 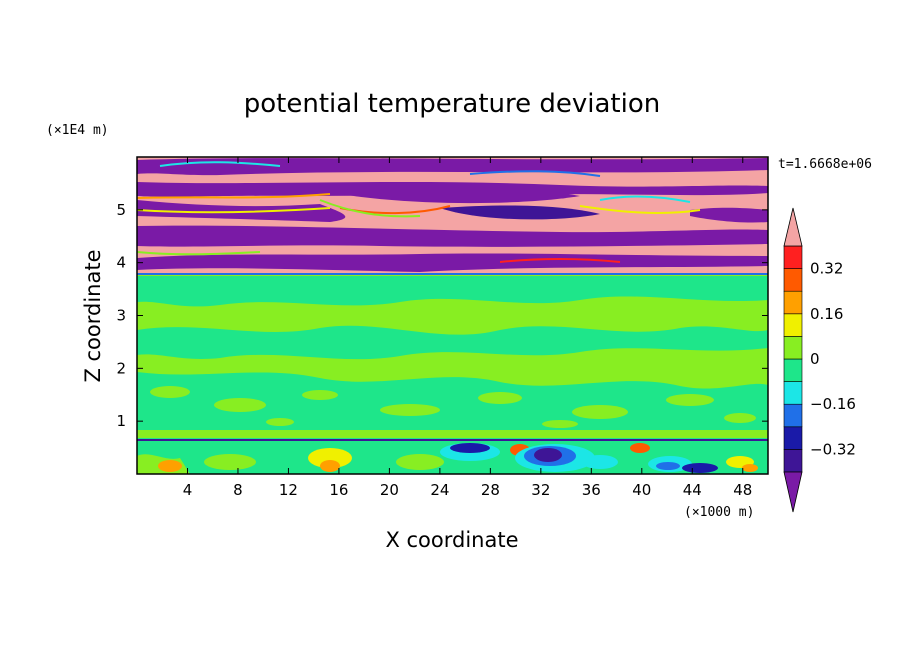 I want to click on colorbar-tick-label: −0.32, so click(x=833, y=449).